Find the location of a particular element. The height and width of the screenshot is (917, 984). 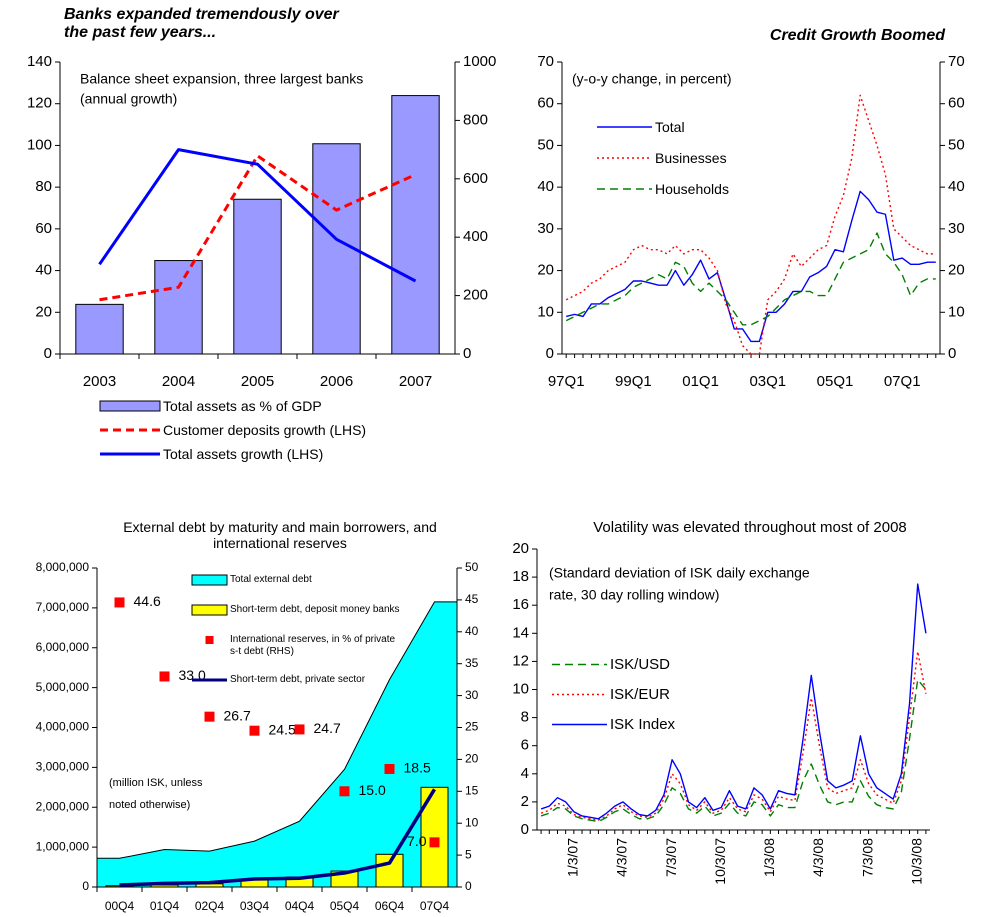

y-tick-label: 3,000,000 is located at coordinates (63, 767).